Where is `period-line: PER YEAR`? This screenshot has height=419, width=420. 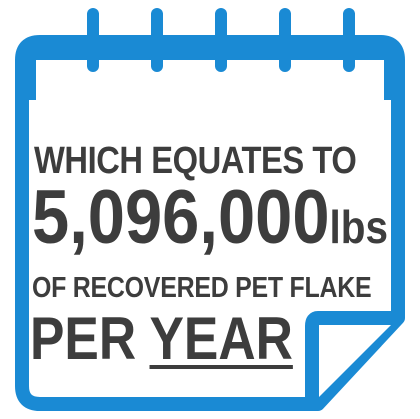
period-line: PER YEAR is located at coordinates (161, 339).